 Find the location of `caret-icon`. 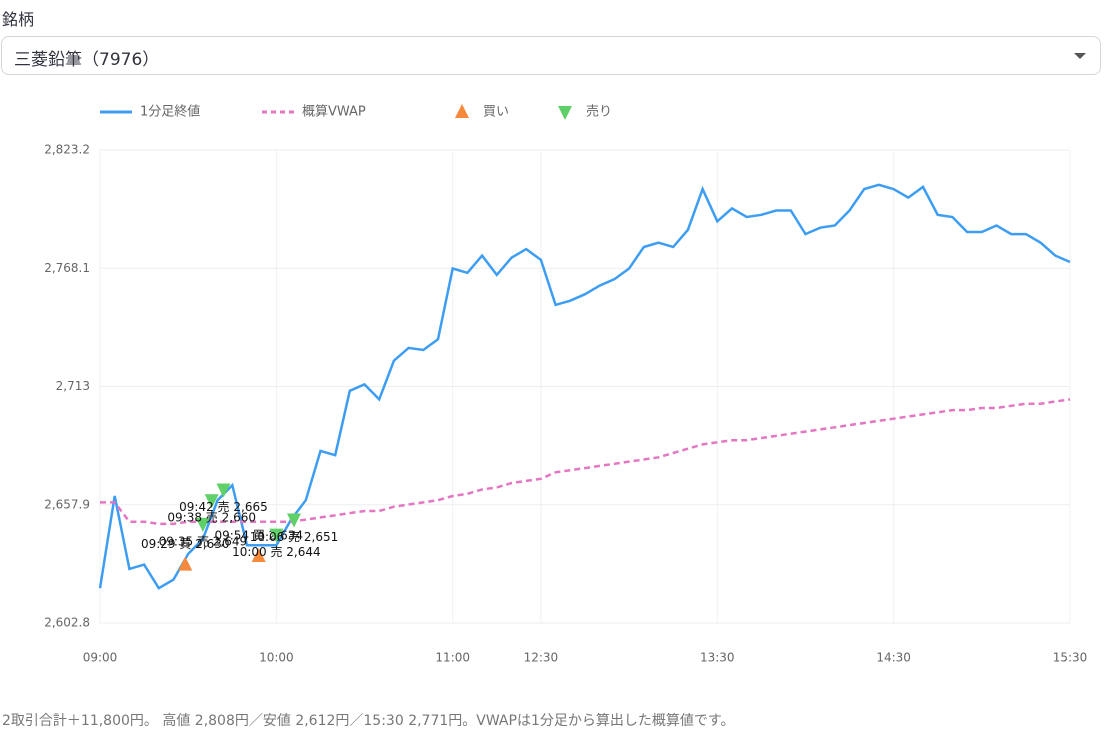

caret-icon is located at coordinates (1080, 56).